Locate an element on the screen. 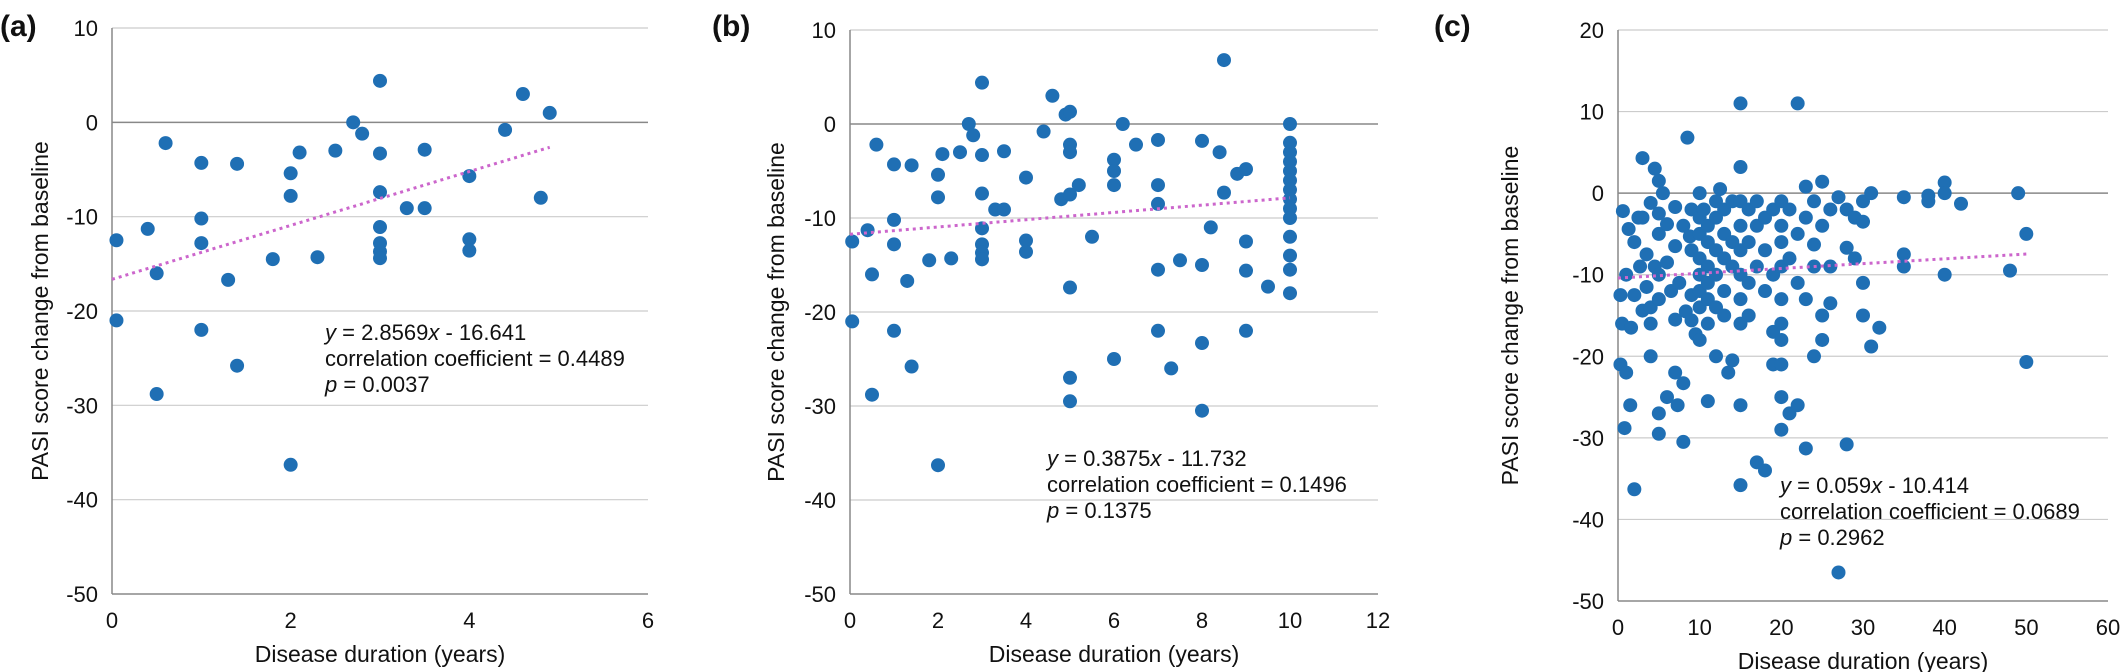 This screenshot has height=672, width=2128. x-tick-label: 8 is located at coordinates (1202, 620).